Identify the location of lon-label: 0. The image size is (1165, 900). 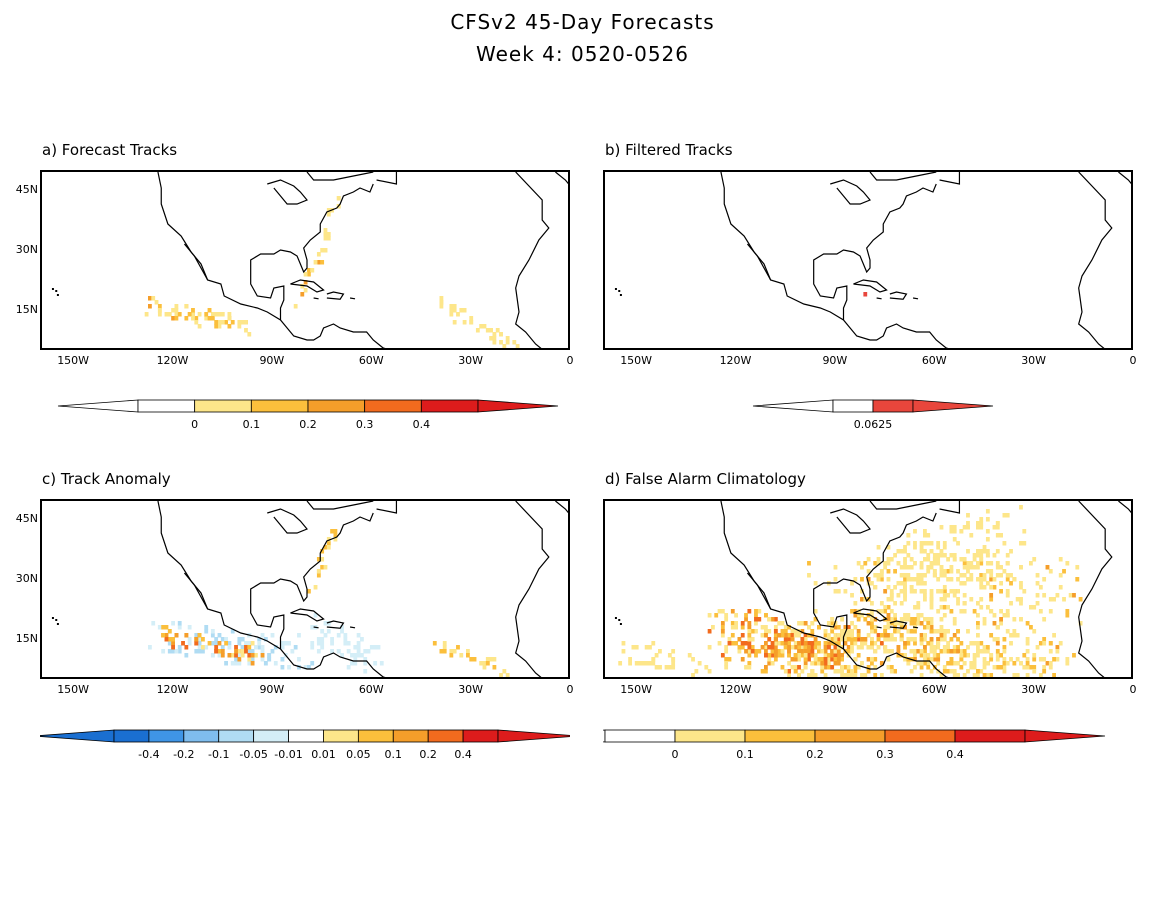
(570, 360).